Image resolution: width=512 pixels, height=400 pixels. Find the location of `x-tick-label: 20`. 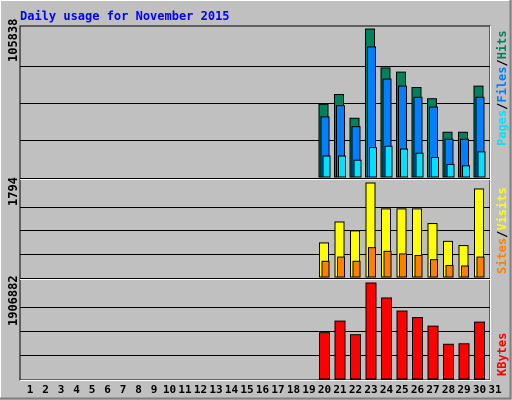

x-tick-label: 20 is located at coordinates (324, 389).